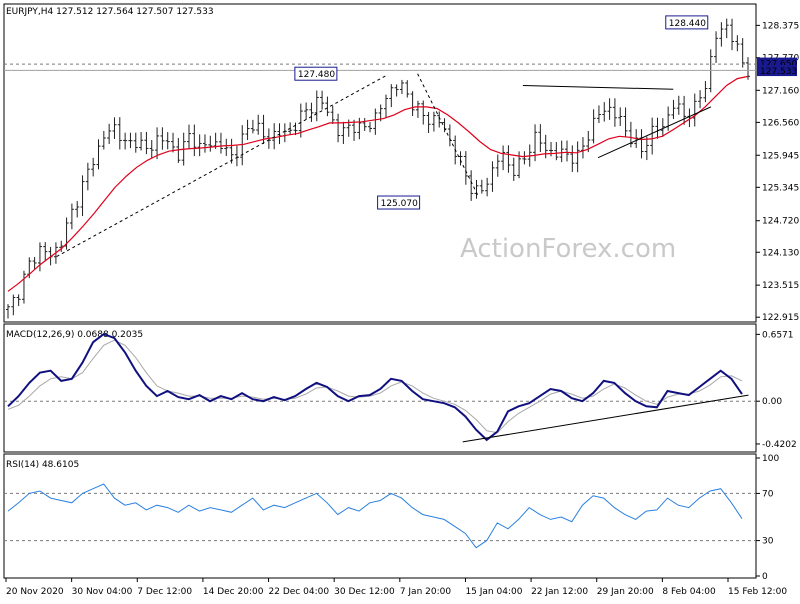 This screenshot has height=604, width=800. I want to click on time-tick-label: 7 Dec 12:00, so click(164, 592).